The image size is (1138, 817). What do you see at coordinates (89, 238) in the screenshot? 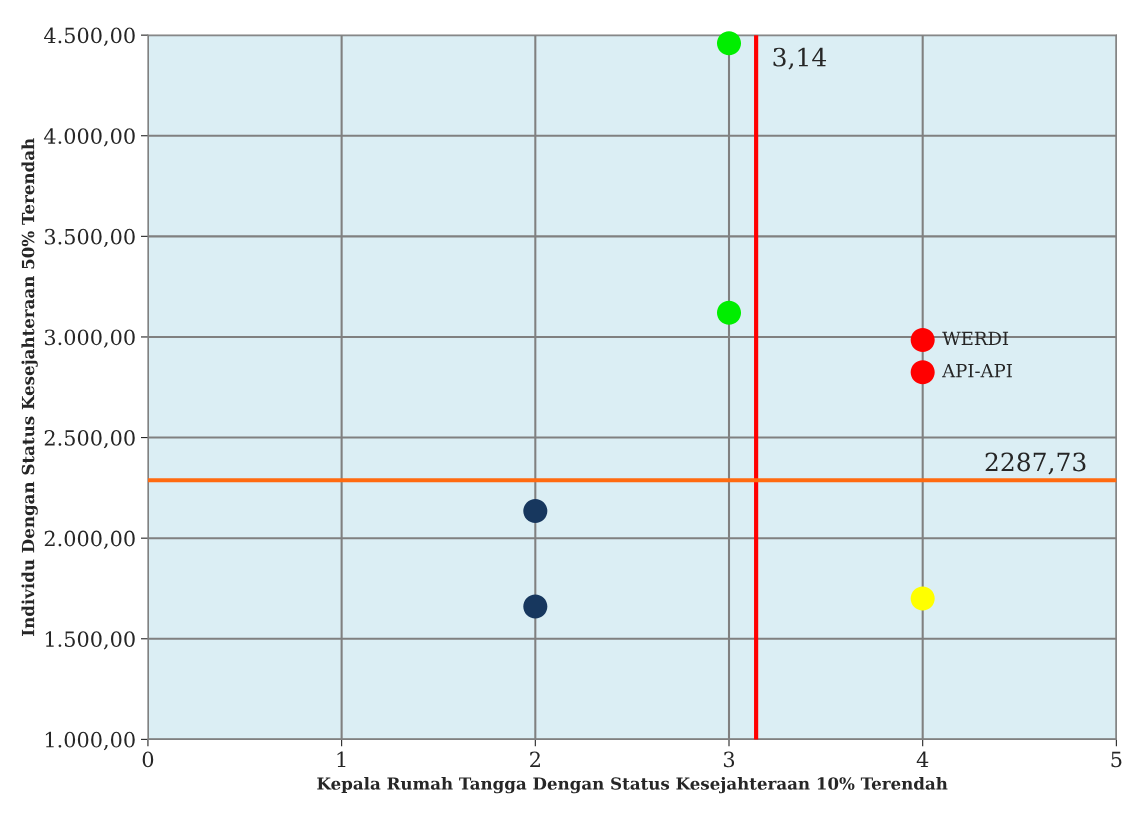
I see `y-tick-label: 3.500,00` at bounding box center [89, 238].